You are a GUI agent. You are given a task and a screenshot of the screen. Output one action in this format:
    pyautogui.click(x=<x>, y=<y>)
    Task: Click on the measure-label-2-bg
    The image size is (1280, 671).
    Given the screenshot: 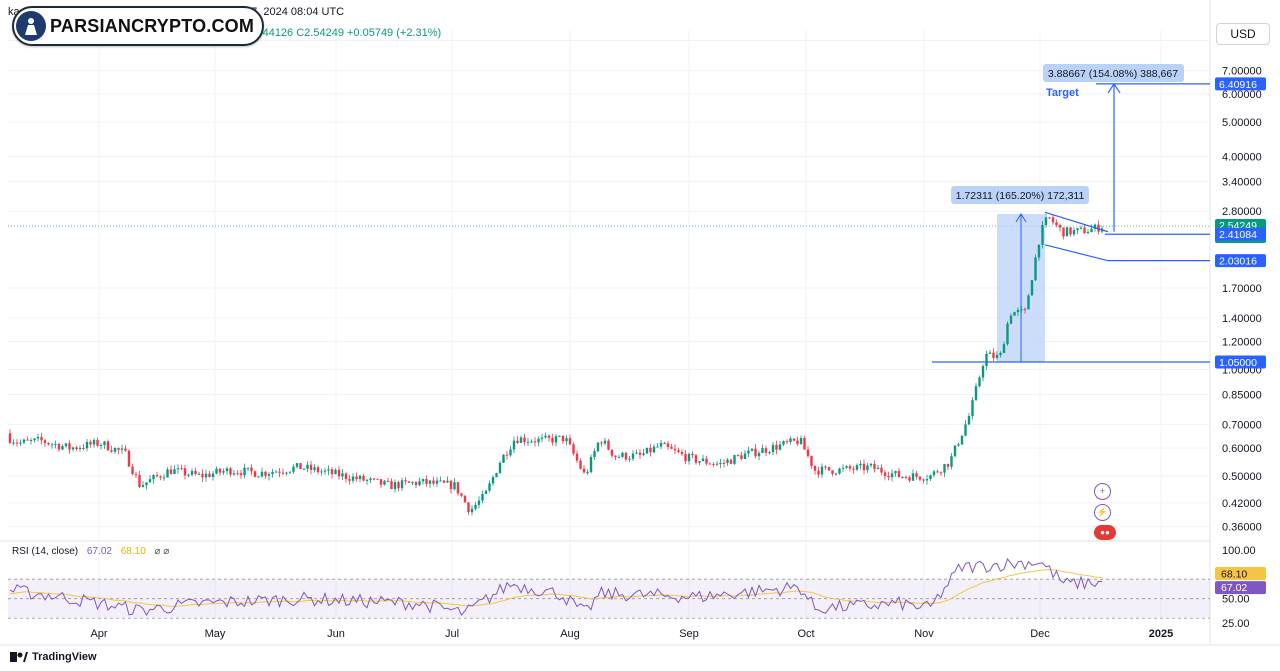 What is the action you would take?
    pyautogui.click(x=1113, y=73)
    